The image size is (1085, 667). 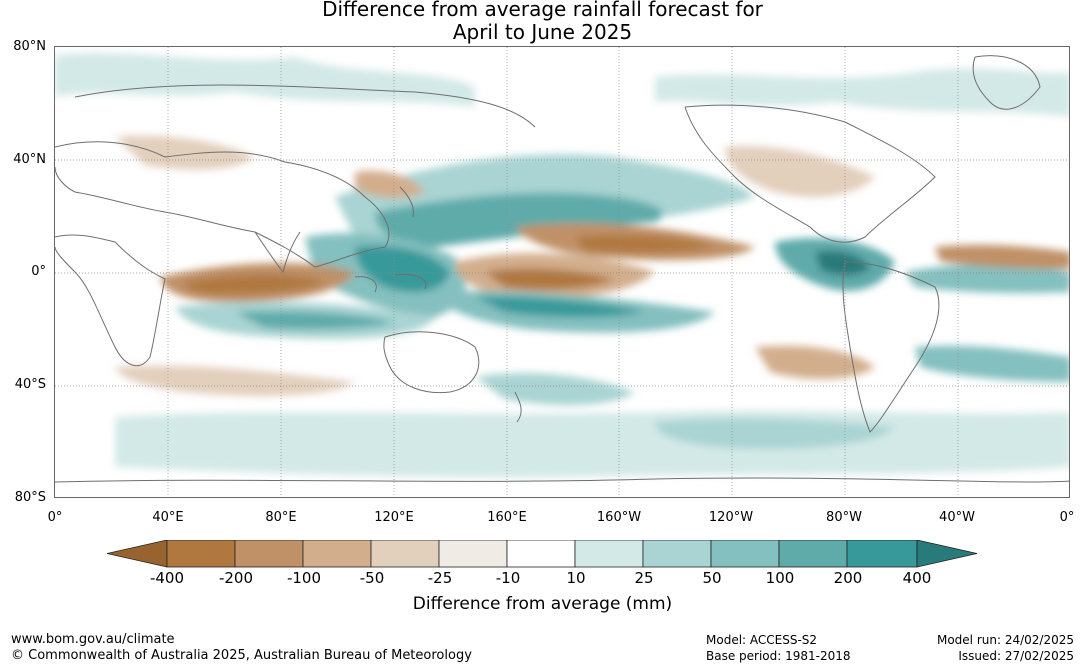 I want to click on colorbar-title: Difference from average (mm), so click(x=542, y=604).